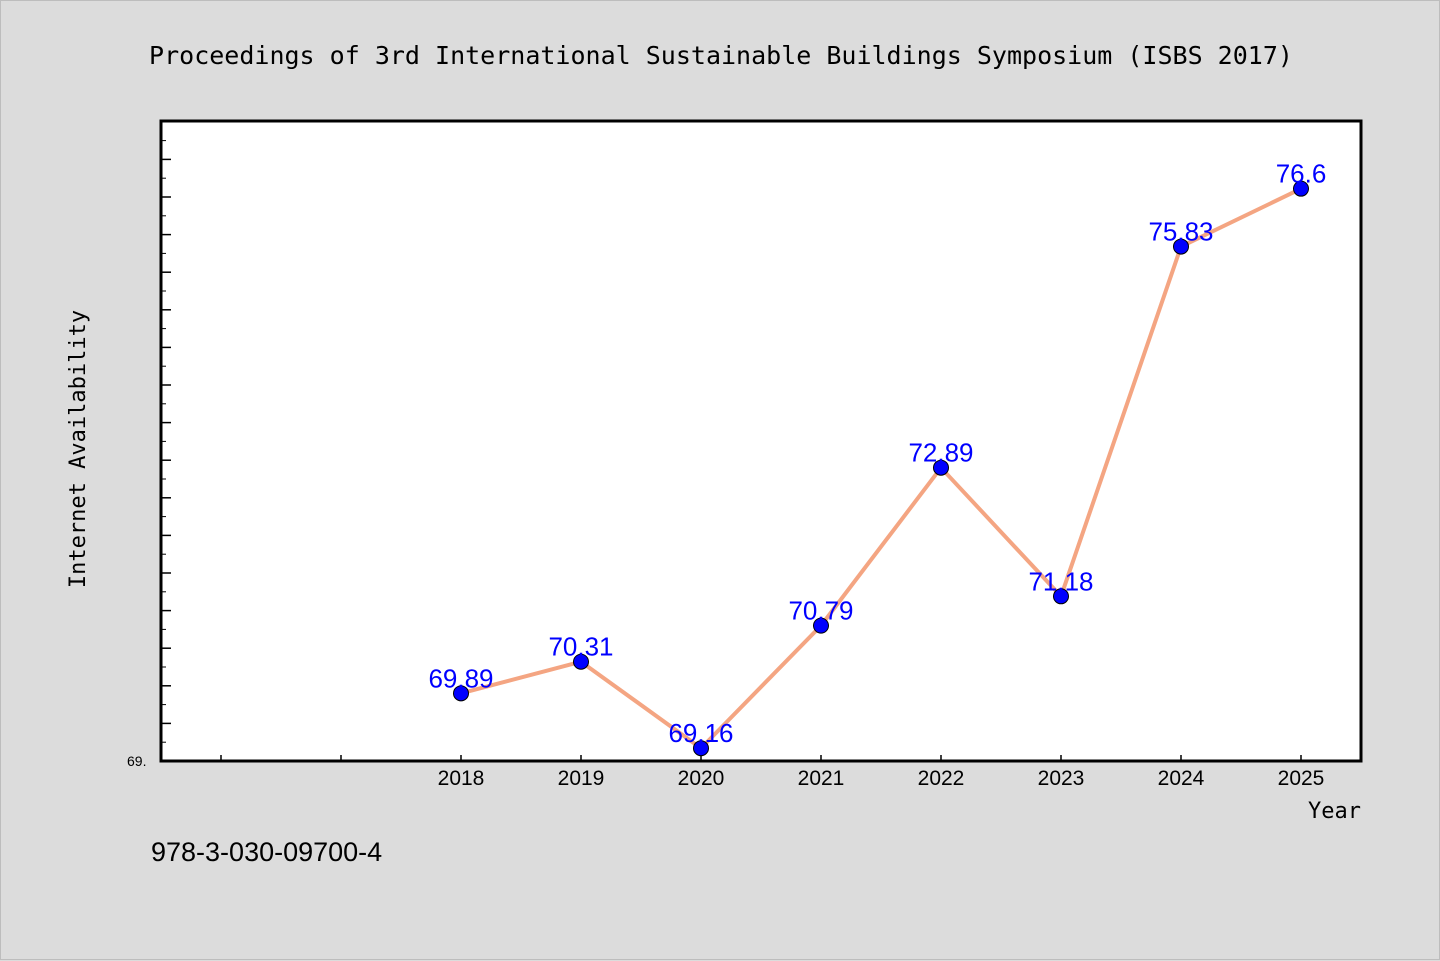 The width and height of the screenshot is (1440, 961). Describe the element at coordinates (1181, 778) in the screenshot. I see `x-tick-label: 2024` at that location.